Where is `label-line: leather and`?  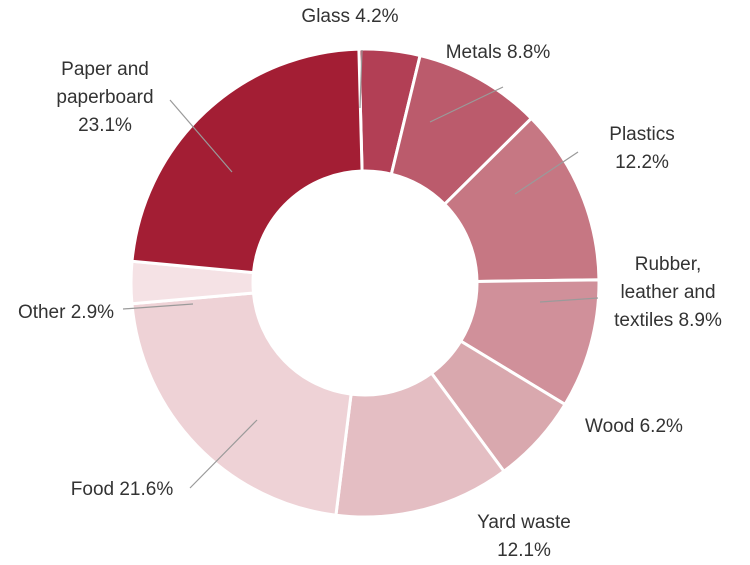
label-line: leather and is located at coordinates (667, 292).